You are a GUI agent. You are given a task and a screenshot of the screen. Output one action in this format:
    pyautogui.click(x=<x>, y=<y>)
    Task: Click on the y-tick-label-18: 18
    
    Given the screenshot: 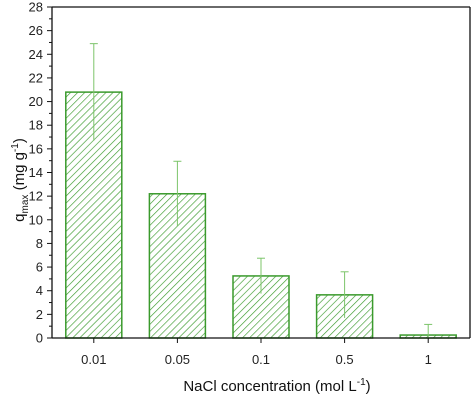 What is the action you would take?
    pyautogui.click(x=36, y=125)
    